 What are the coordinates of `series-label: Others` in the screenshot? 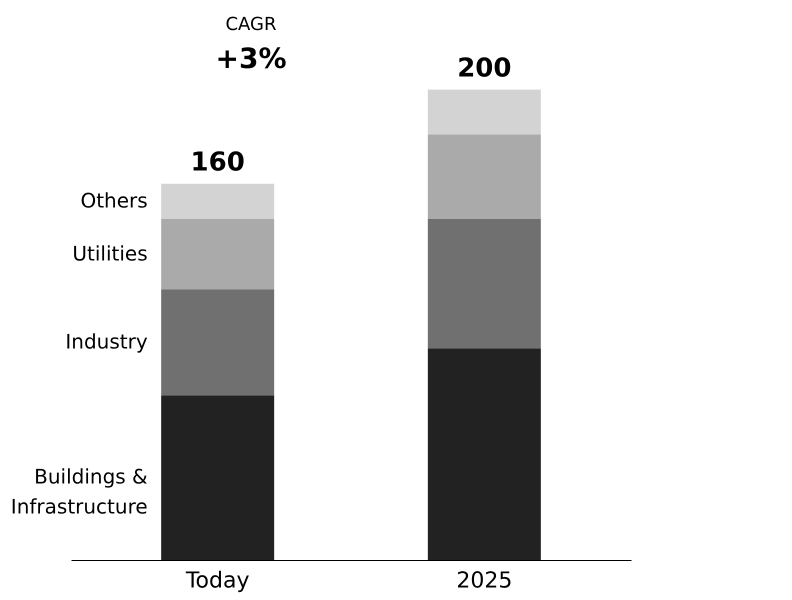 It's located at (114, 200).